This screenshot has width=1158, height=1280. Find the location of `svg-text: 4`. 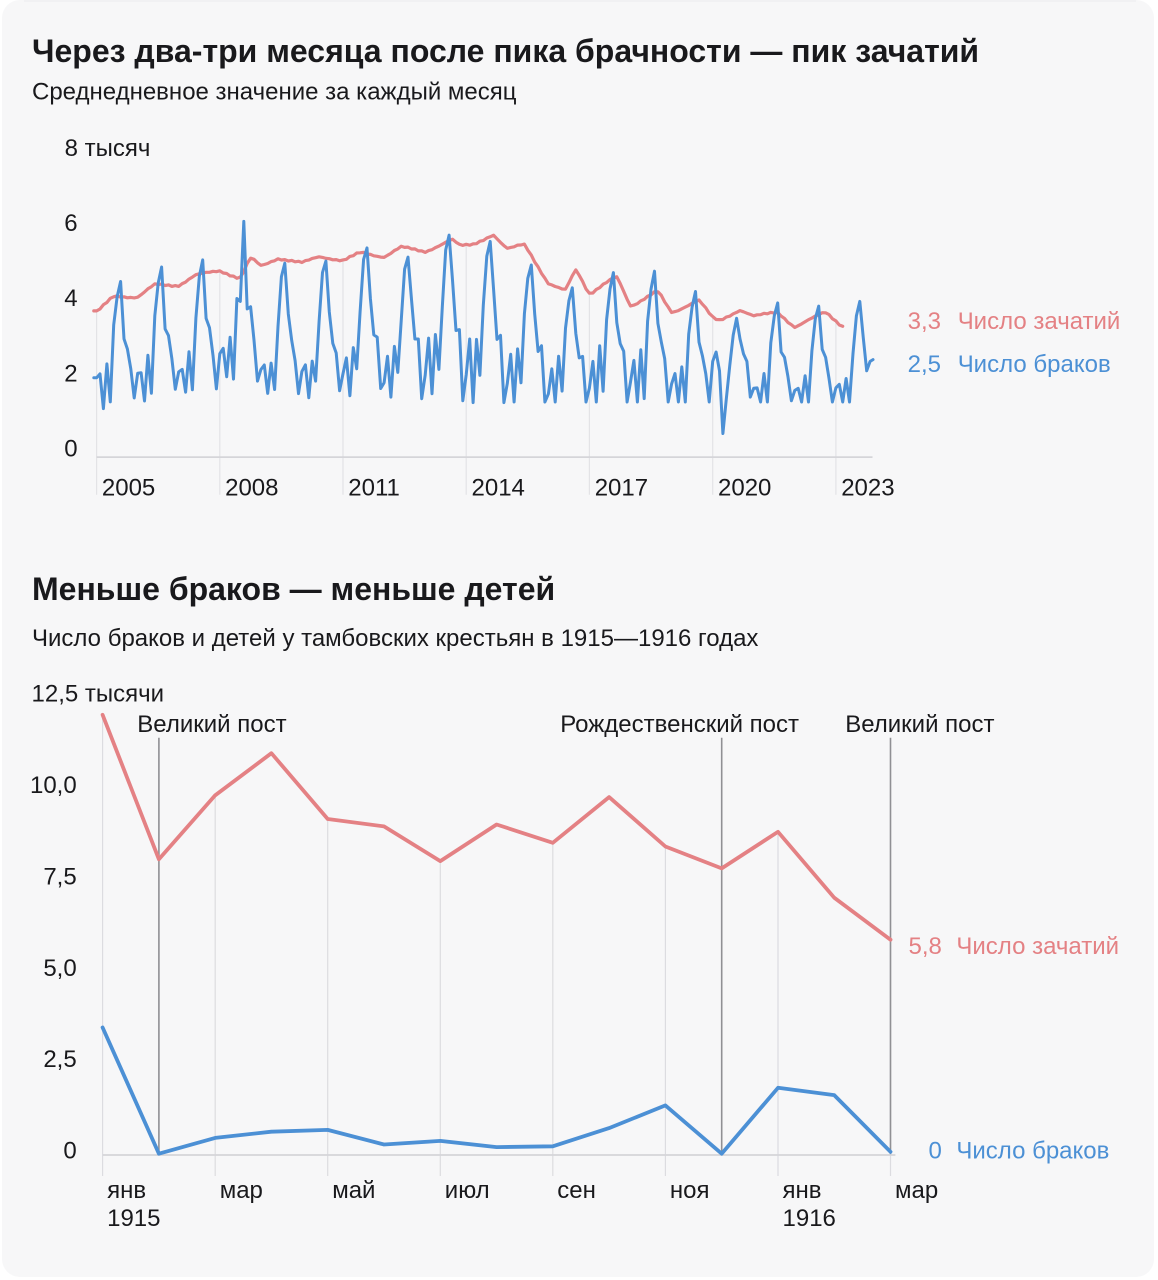

svg-text: 4 is located at coordinates (70, 298).